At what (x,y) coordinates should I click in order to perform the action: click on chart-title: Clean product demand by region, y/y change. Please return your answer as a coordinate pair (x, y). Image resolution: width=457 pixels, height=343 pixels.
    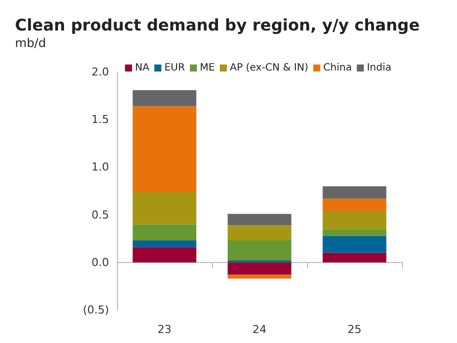
    Looking at the image, I should click on (217, 25).